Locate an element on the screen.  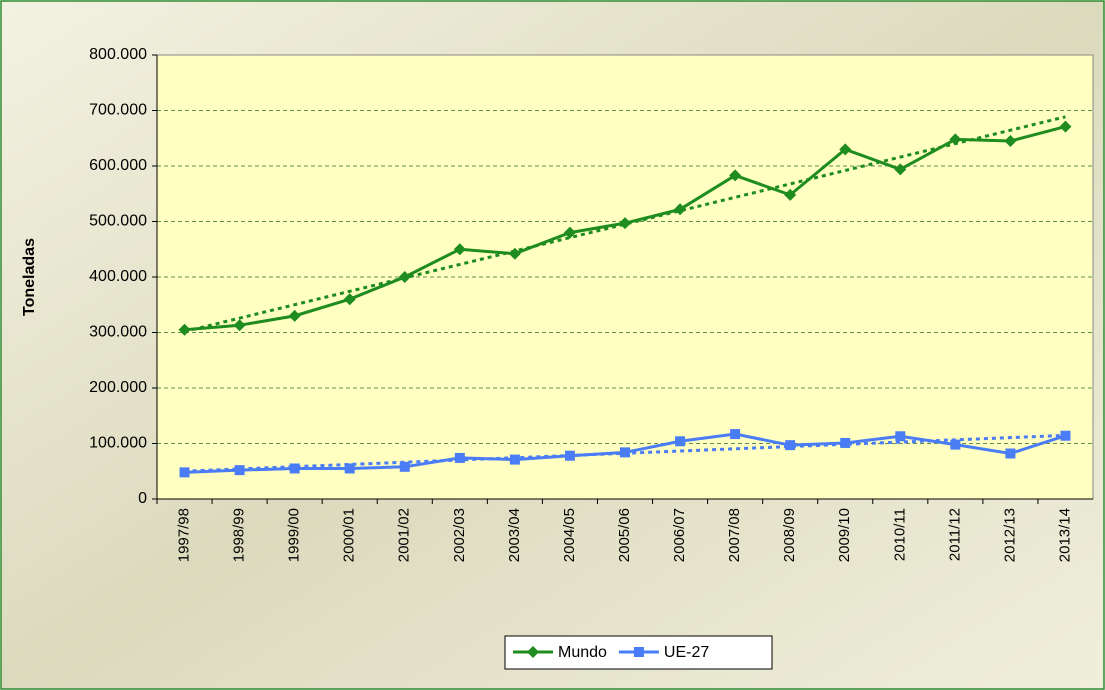
legend: Mundo UE-27 is located at coordinates (638, 652).